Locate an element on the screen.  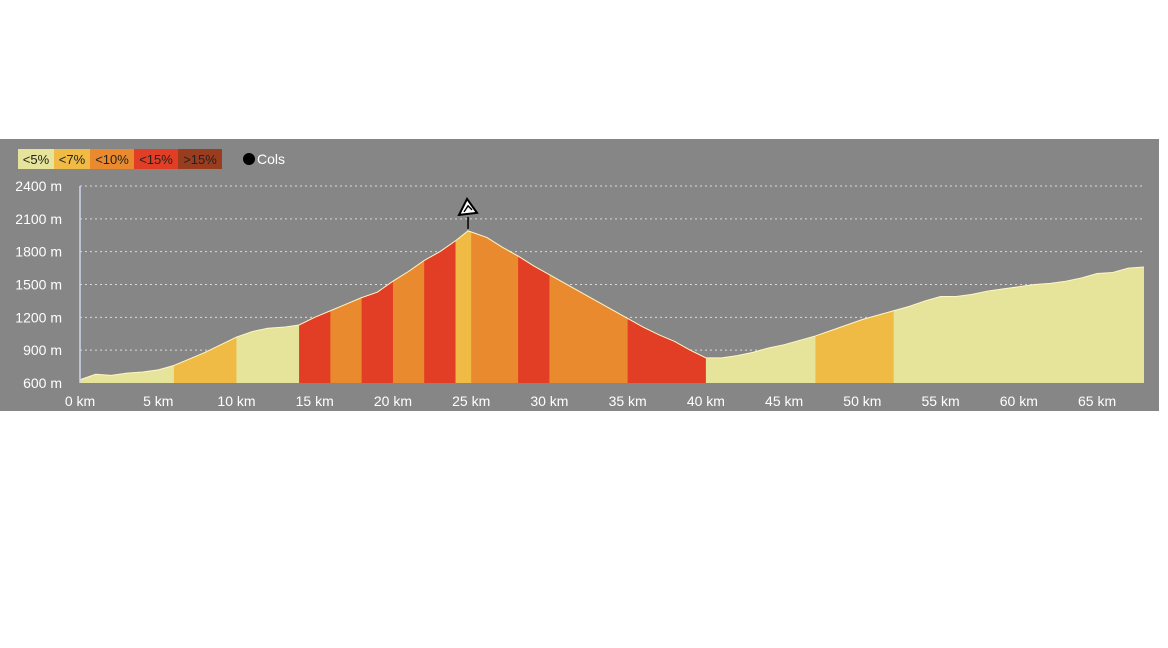
y-tick-label: 600 m is located at coordinates (42, 383).